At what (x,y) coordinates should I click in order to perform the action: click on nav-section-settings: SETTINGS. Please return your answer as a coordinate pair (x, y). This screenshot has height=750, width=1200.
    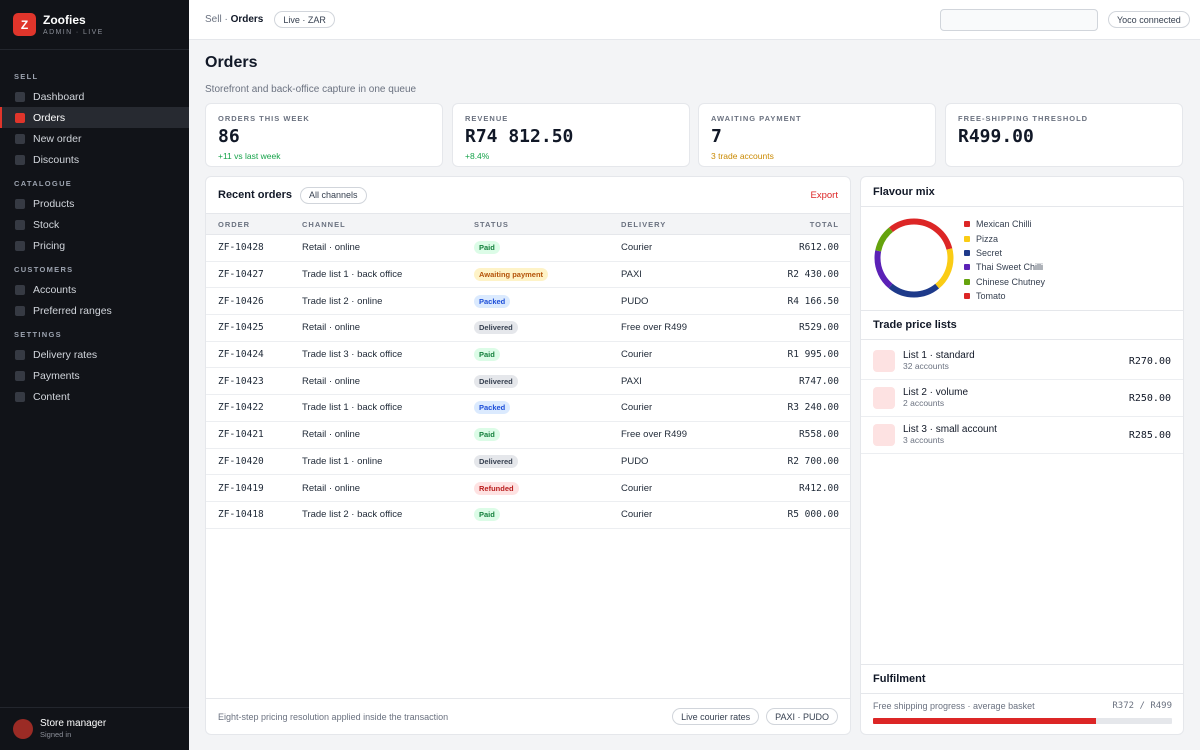
    Looking at the image, I should click on (38, 334).